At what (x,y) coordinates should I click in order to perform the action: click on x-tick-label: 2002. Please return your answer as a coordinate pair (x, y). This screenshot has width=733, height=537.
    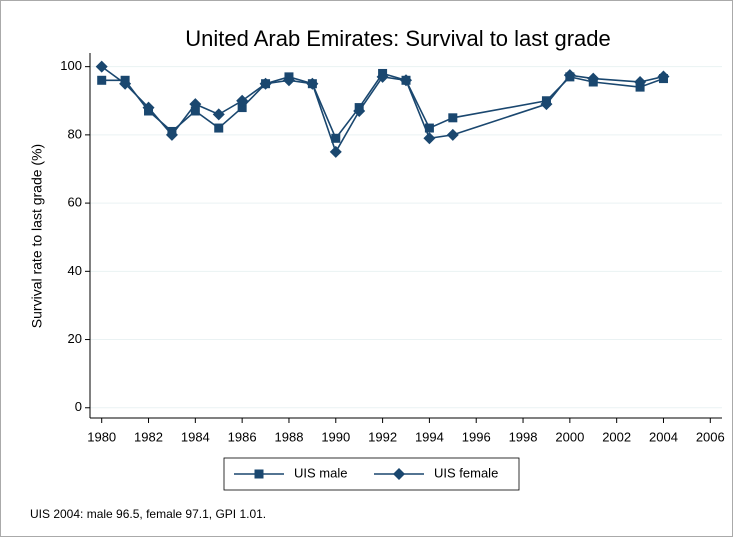
    Looking at the image, I should click on (616, 436).